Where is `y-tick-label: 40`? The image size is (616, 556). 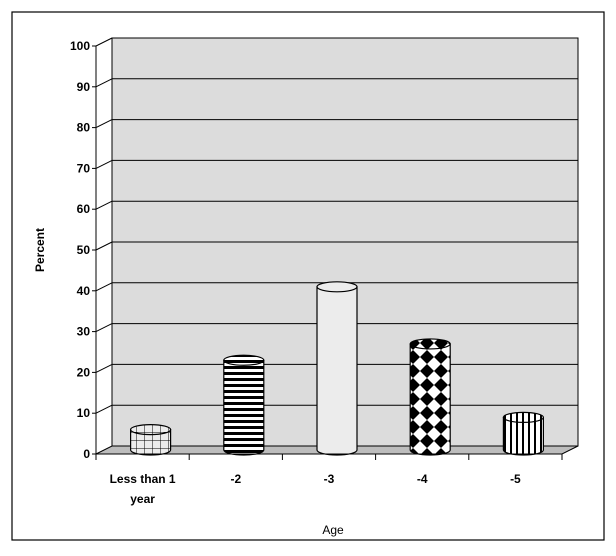
y-tick-label: 40 is located at coordinates (84, 291).